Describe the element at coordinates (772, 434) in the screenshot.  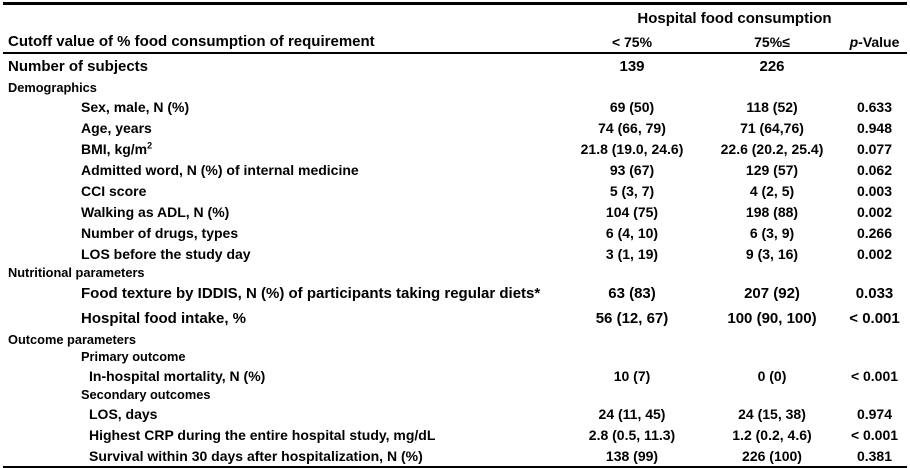
I see `value-cell-ge-75: 1.2 (0.2, 4.6)` at that location.